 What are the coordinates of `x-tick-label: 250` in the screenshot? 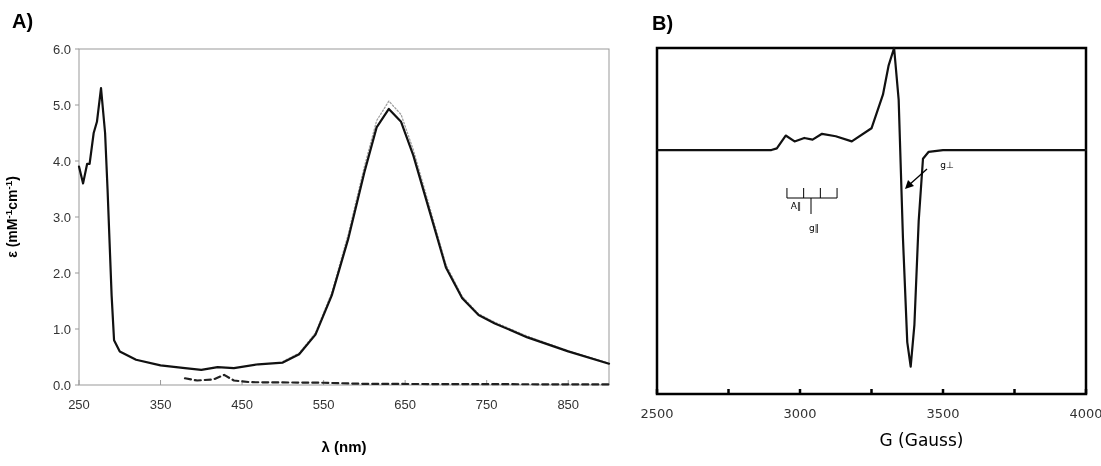 It's located at (79, 404).